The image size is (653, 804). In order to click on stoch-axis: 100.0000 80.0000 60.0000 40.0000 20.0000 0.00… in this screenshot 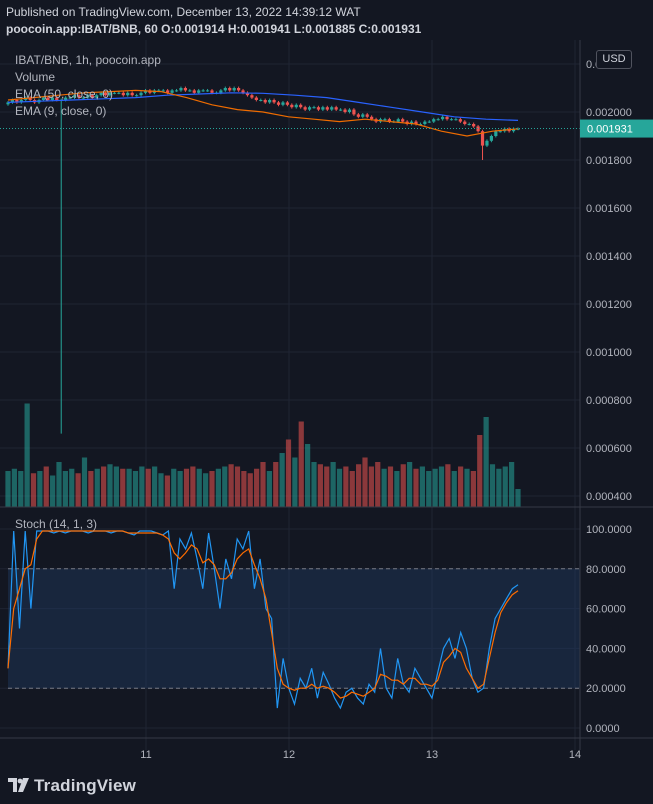, I will do `click(609, 629)`.